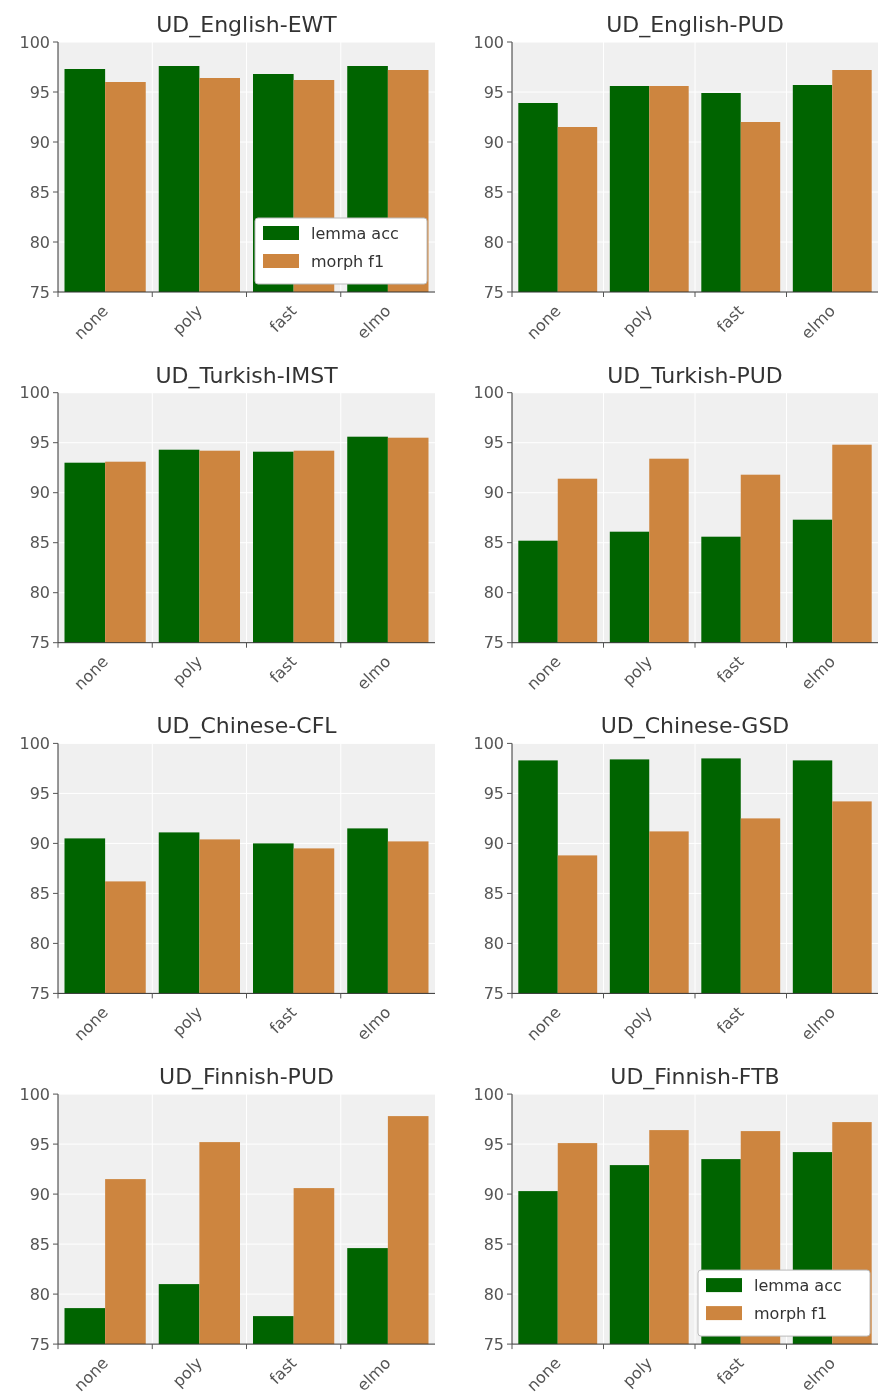 The width and height of the screenshot is (878, 1398). What do you see at coordinates (247, 726) in the screenshot?
I see `chart-title: UD_Chinese-CFL` at bounding box center [247, 726].